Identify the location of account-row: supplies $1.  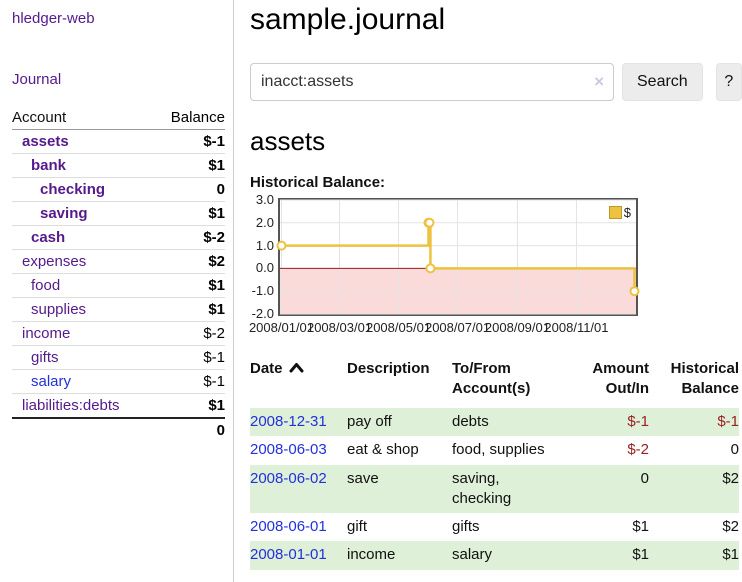
(118, 310).